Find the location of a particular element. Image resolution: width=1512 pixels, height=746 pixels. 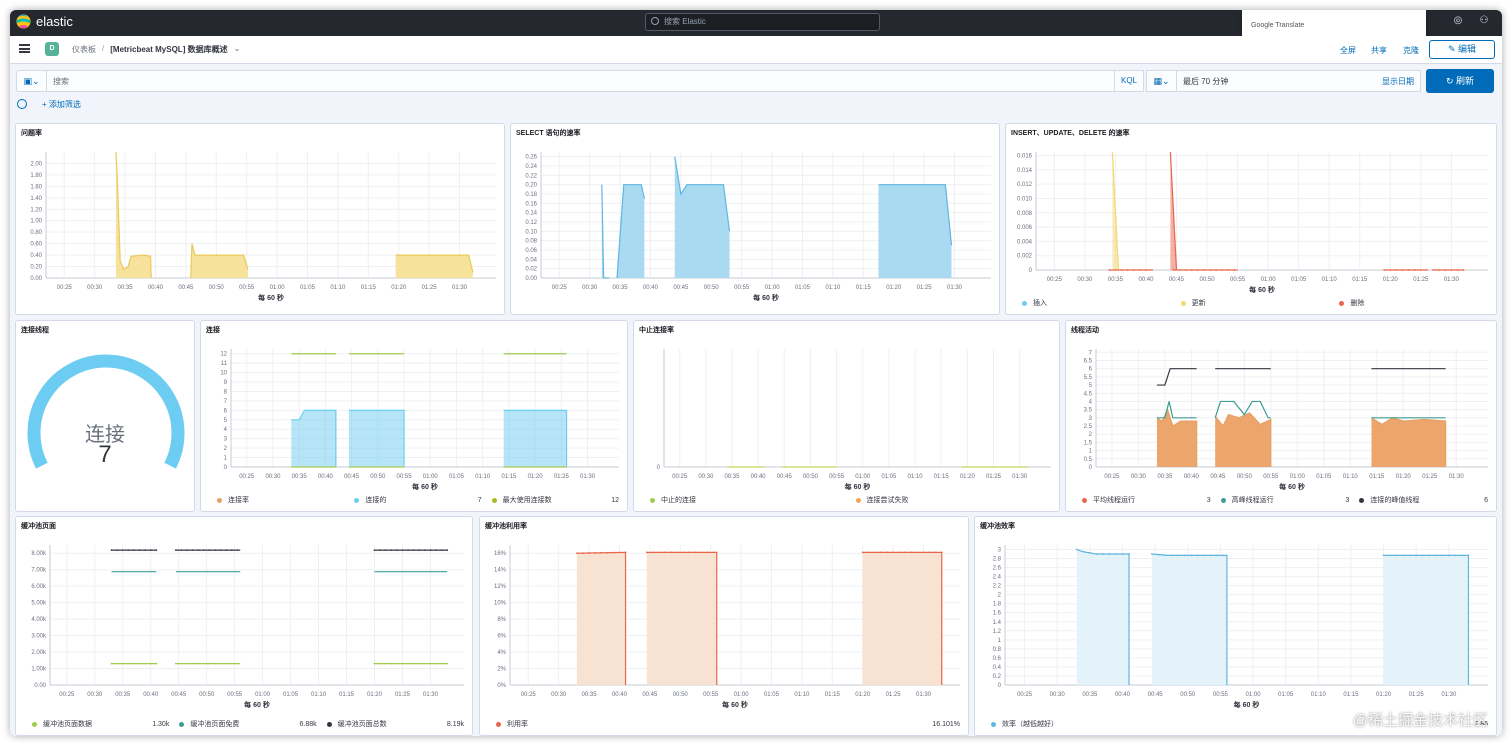

x-tick-label: 00:55 is located at coordinates (1221, 695).